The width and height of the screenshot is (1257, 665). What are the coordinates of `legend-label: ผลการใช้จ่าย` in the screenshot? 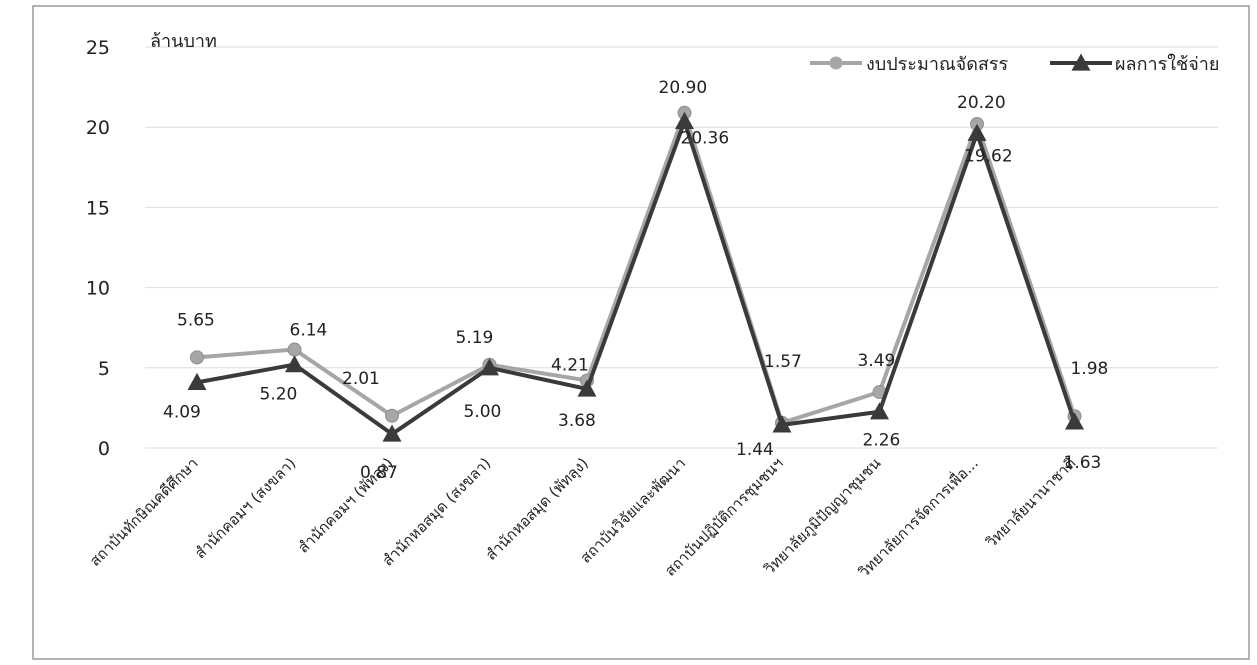 It's located at (1167, 64).